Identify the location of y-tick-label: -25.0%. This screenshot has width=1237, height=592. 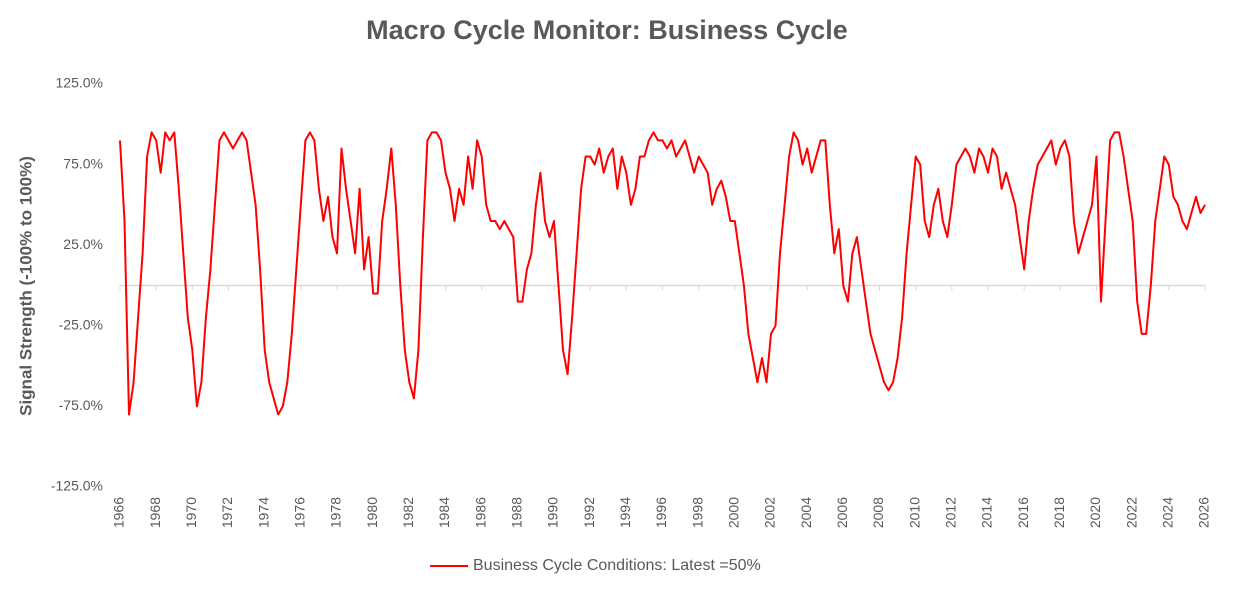
(81, 325).